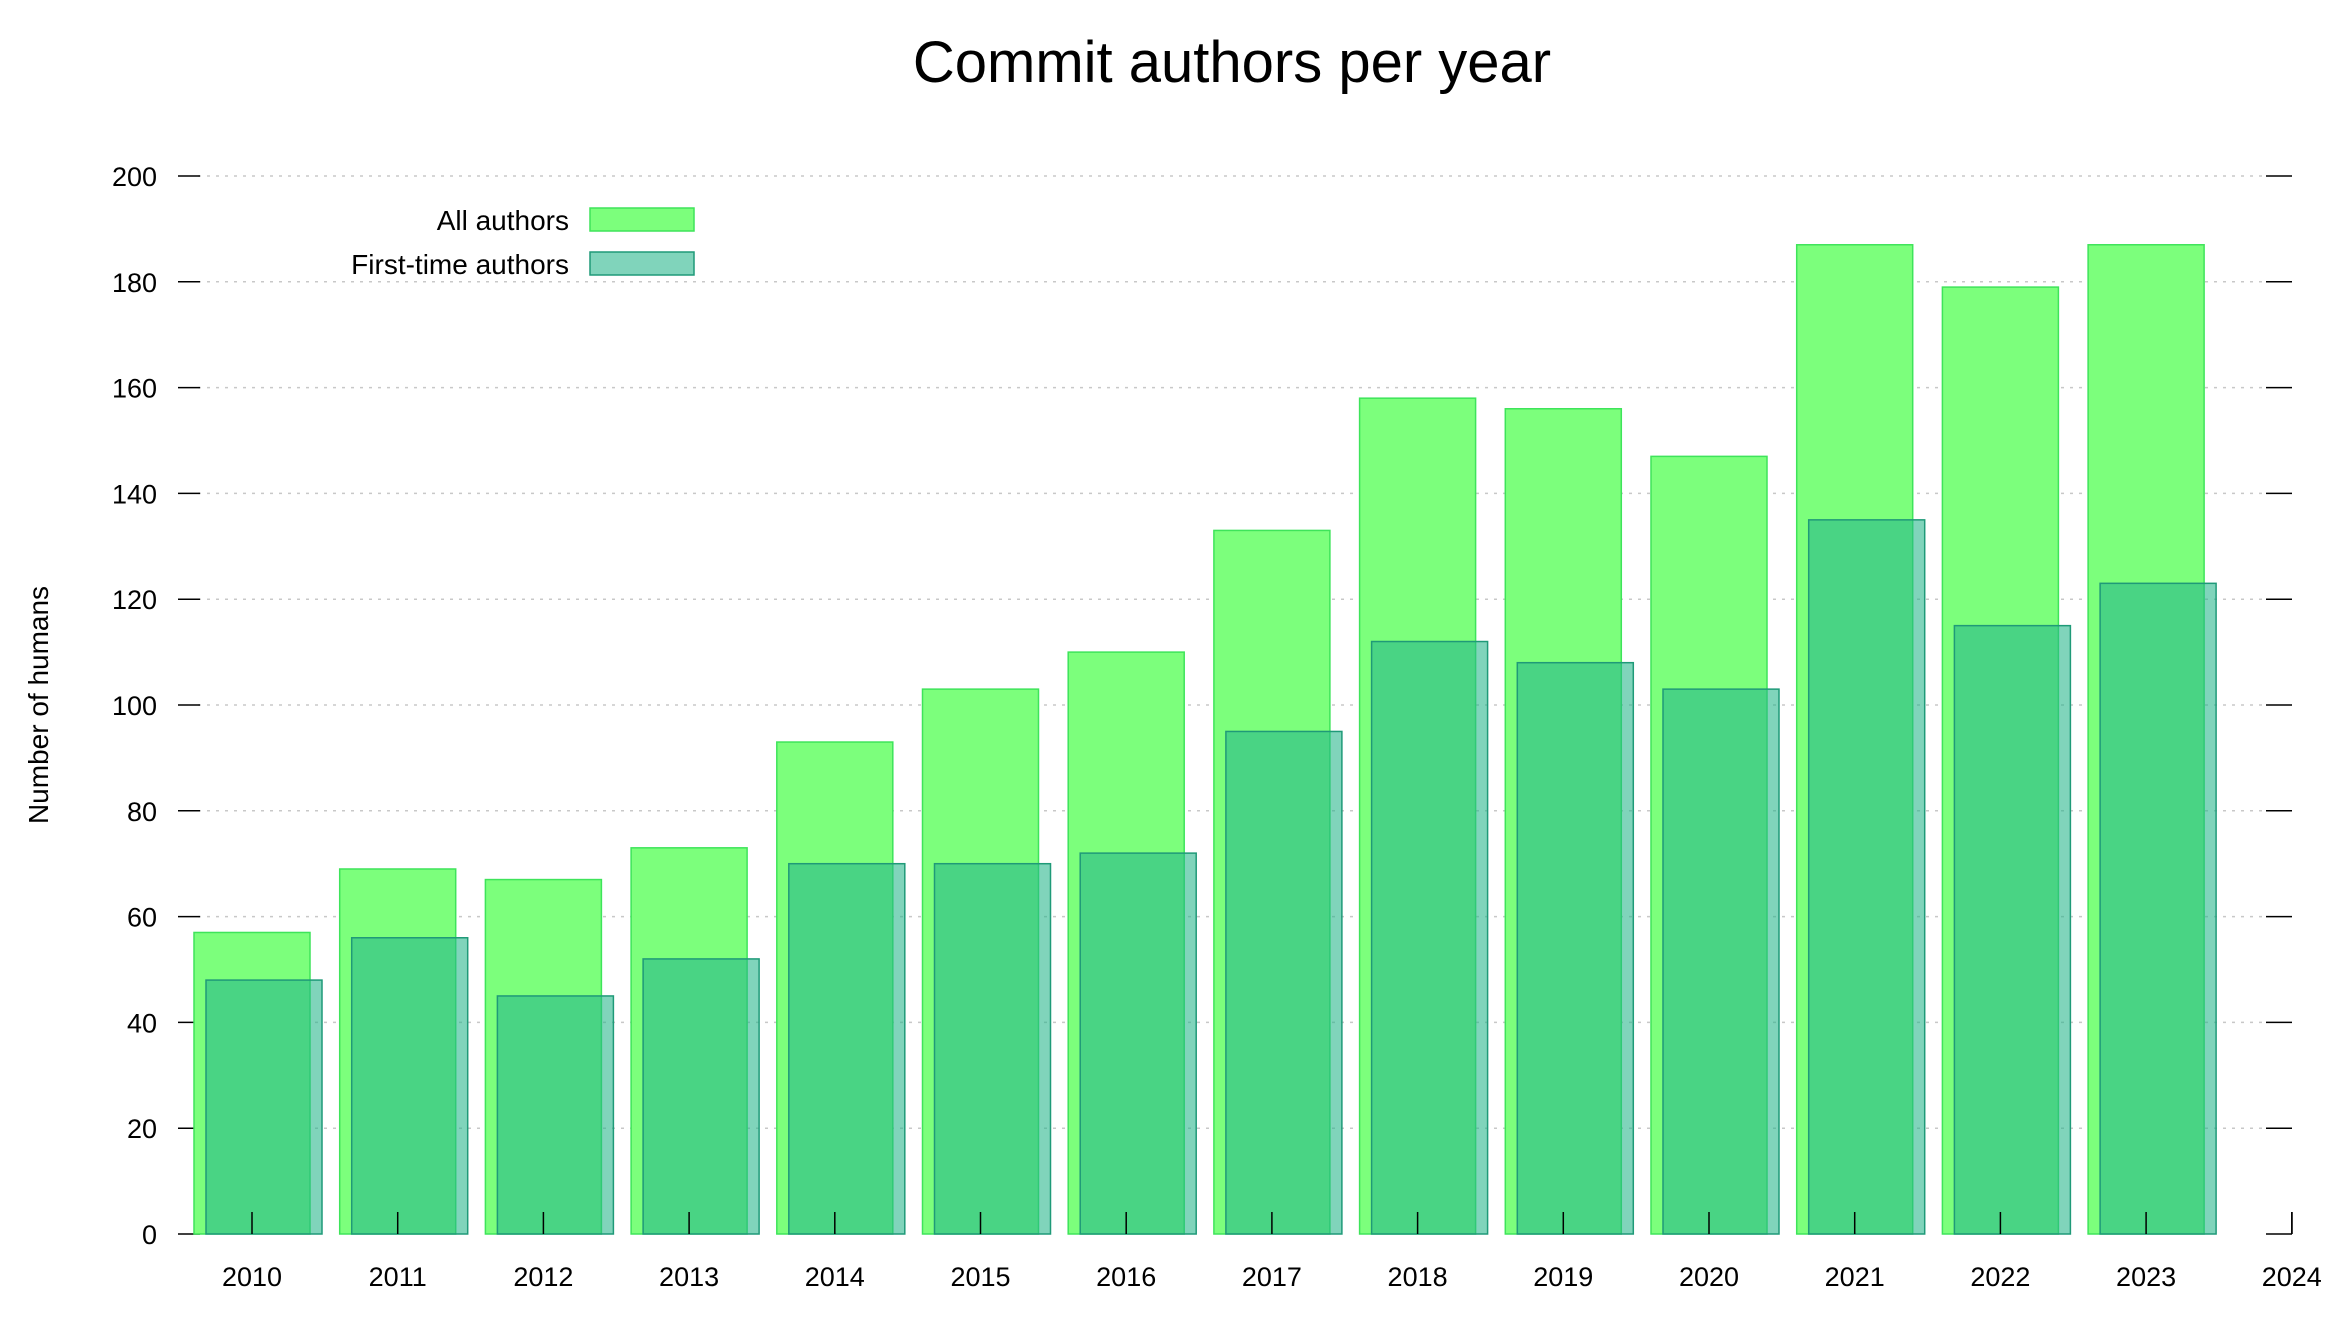 Image resolution: width=2348 pixels, height=1320 pixels. What do you see at coordinates (134, 177) in the screenshot?
I see `y-tick-label: 200` at bounding box center [134, 177].